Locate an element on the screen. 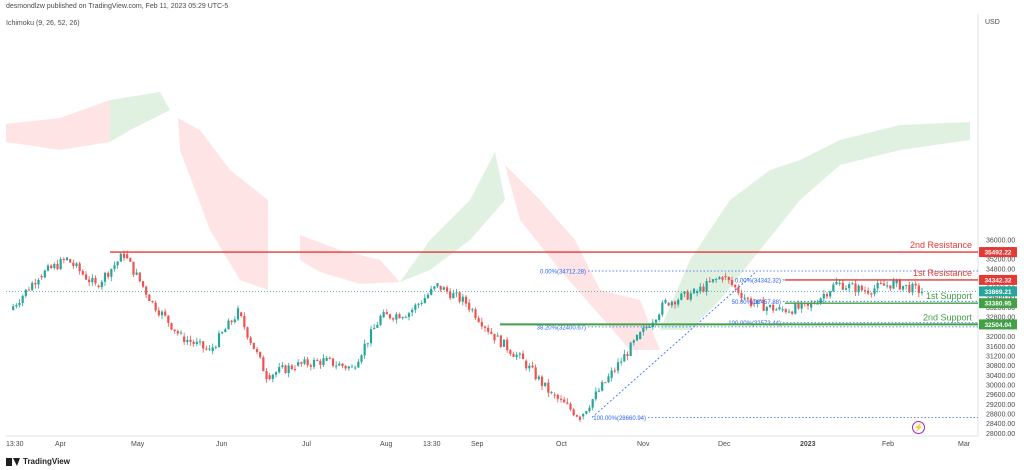  level-name: 2nd Support is located at coordinates (948, 317).